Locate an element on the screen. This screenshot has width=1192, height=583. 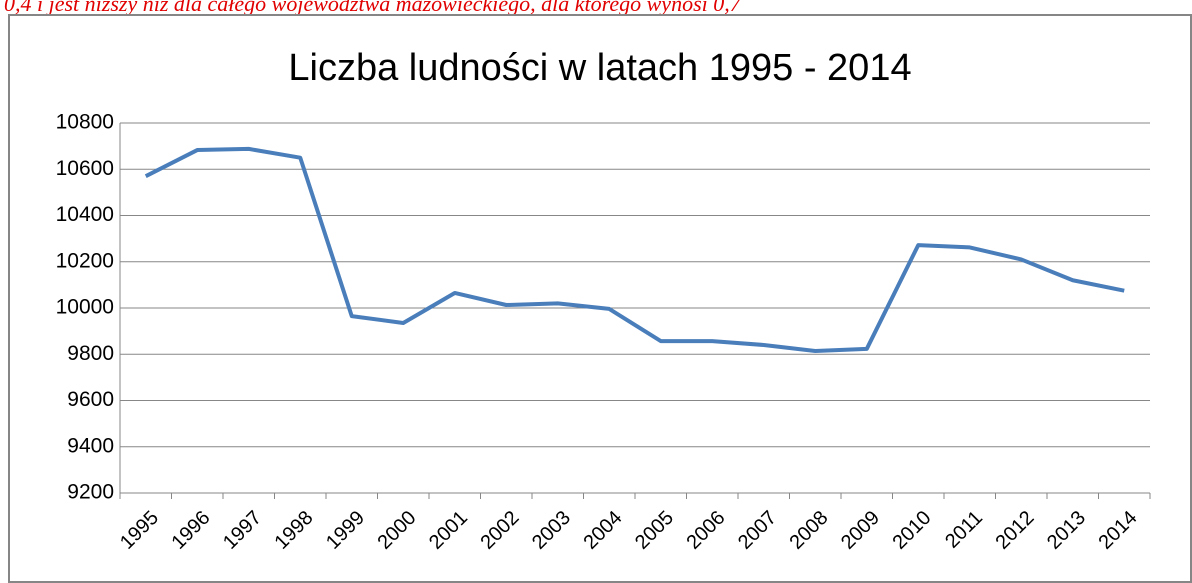
y-tick-label: 10600 is located at coordinates (85, 168).